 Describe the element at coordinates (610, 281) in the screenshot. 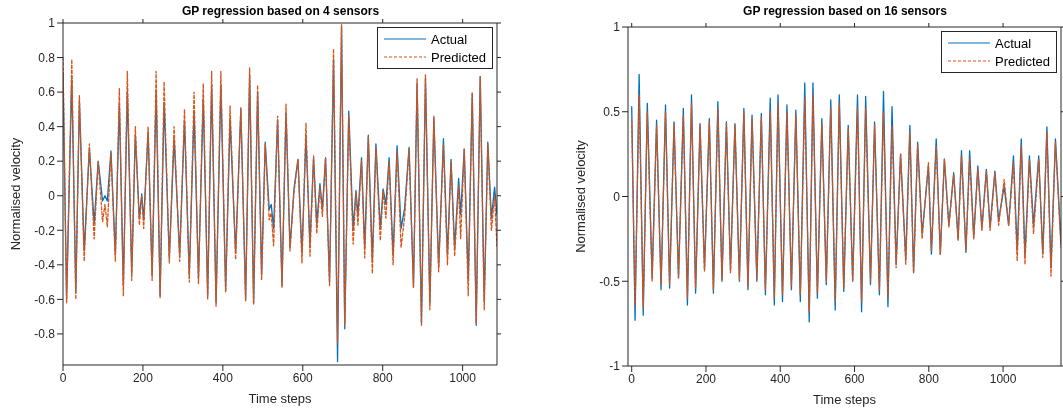

I see `y-tick-label: -0.5` at that location.